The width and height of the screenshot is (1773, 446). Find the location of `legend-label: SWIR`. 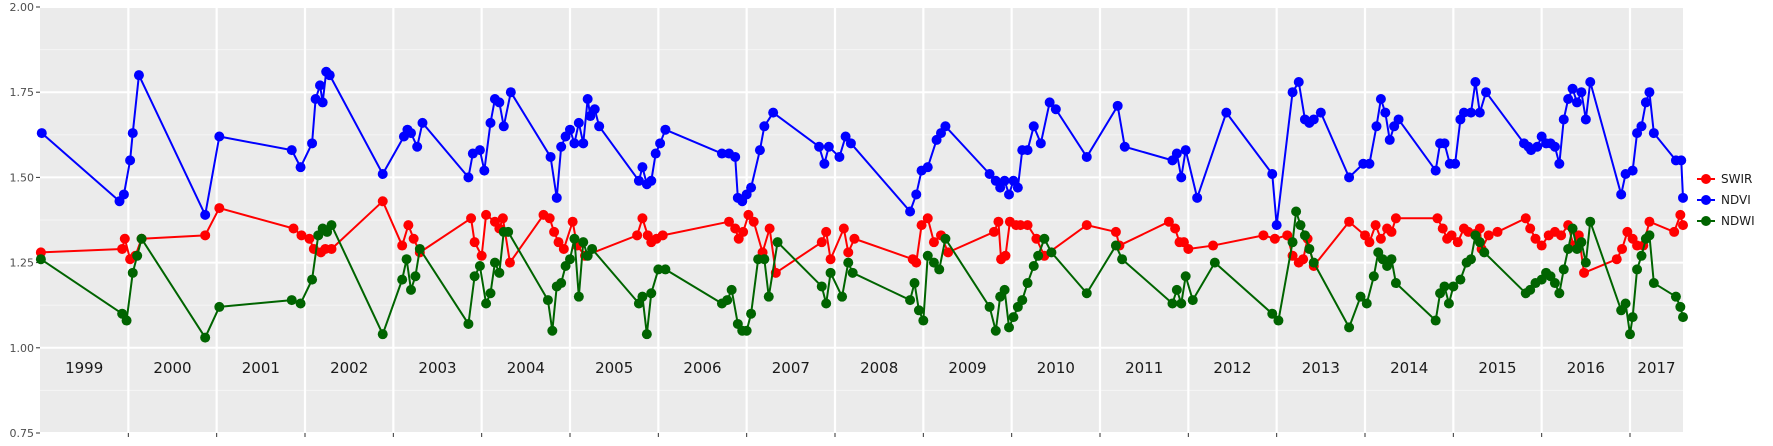

legend-label: SWIR is located at coordinates (1736, 179).